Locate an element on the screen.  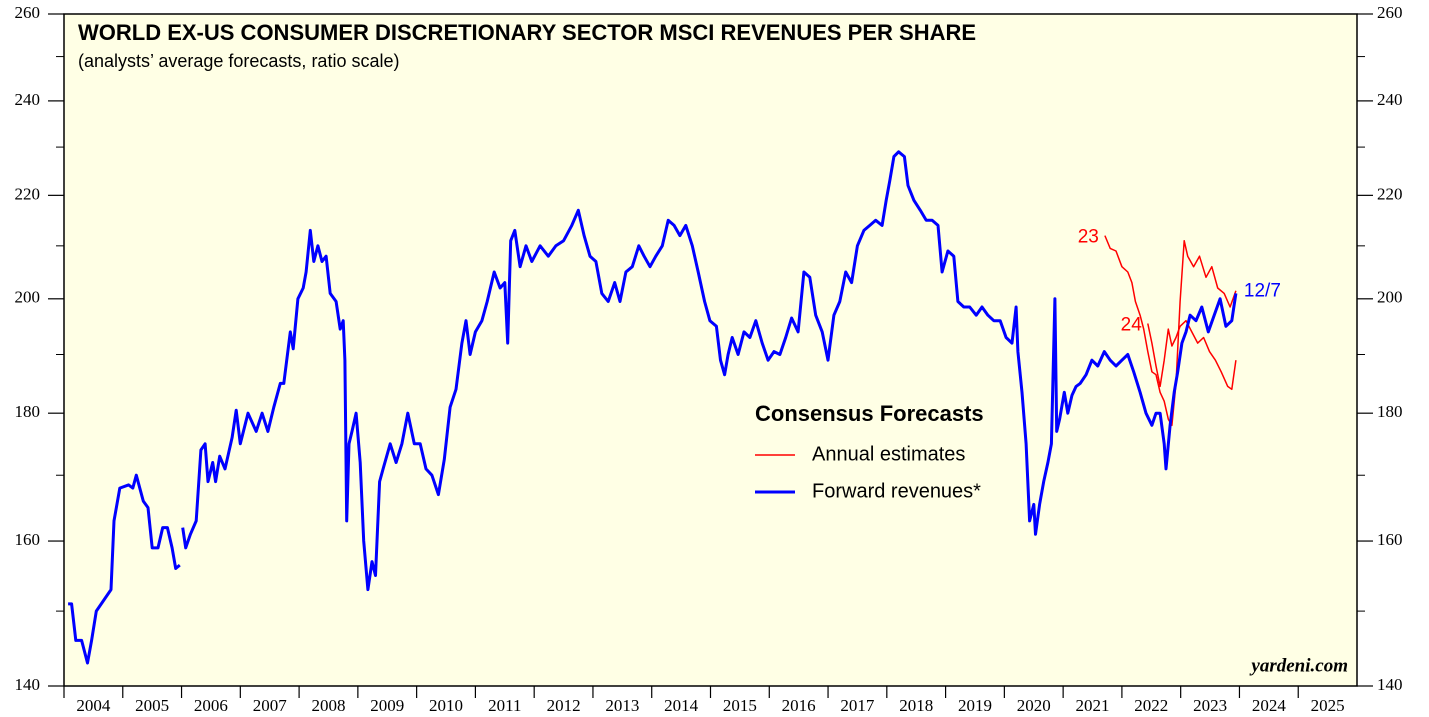
y2-tick-label: 180 is located at coordinates (1390, 411).